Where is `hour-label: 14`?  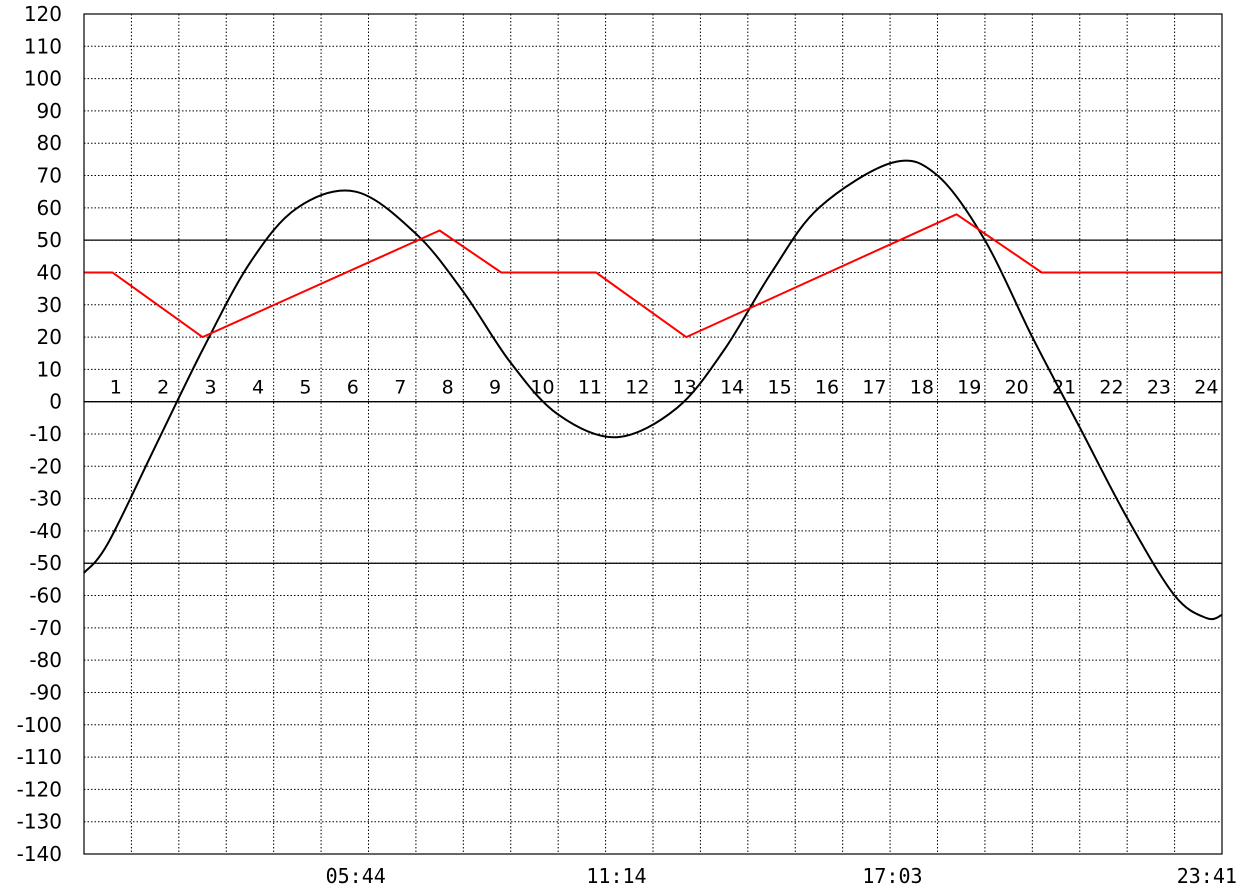
hour-label: 14 is located at coordinates (732, 388).